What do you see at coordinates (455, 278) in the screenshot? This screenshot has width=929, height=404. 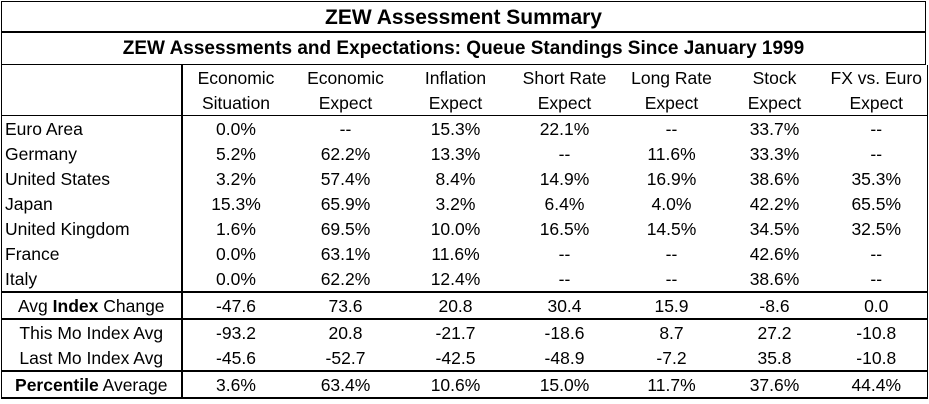 I see `table-cell: 12.4%` at bounding box center [455, 278].